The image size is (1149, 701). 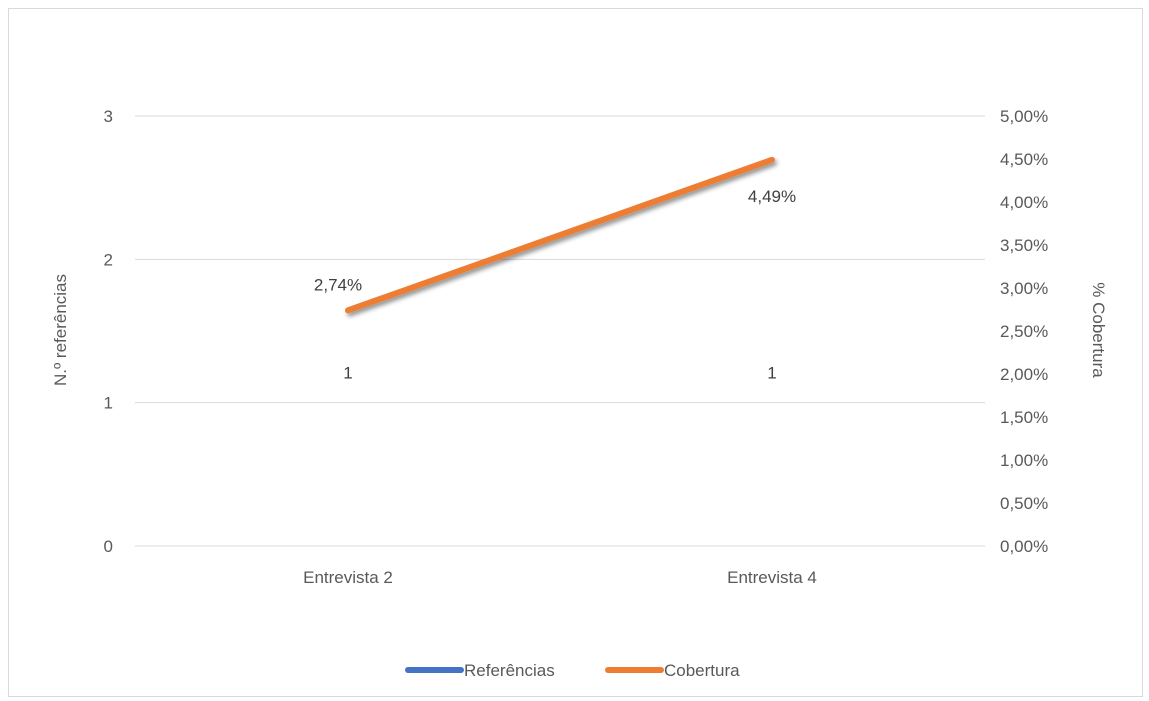 I want to click on right-tick-label: 0,50%, so click(x=1024, y=503).